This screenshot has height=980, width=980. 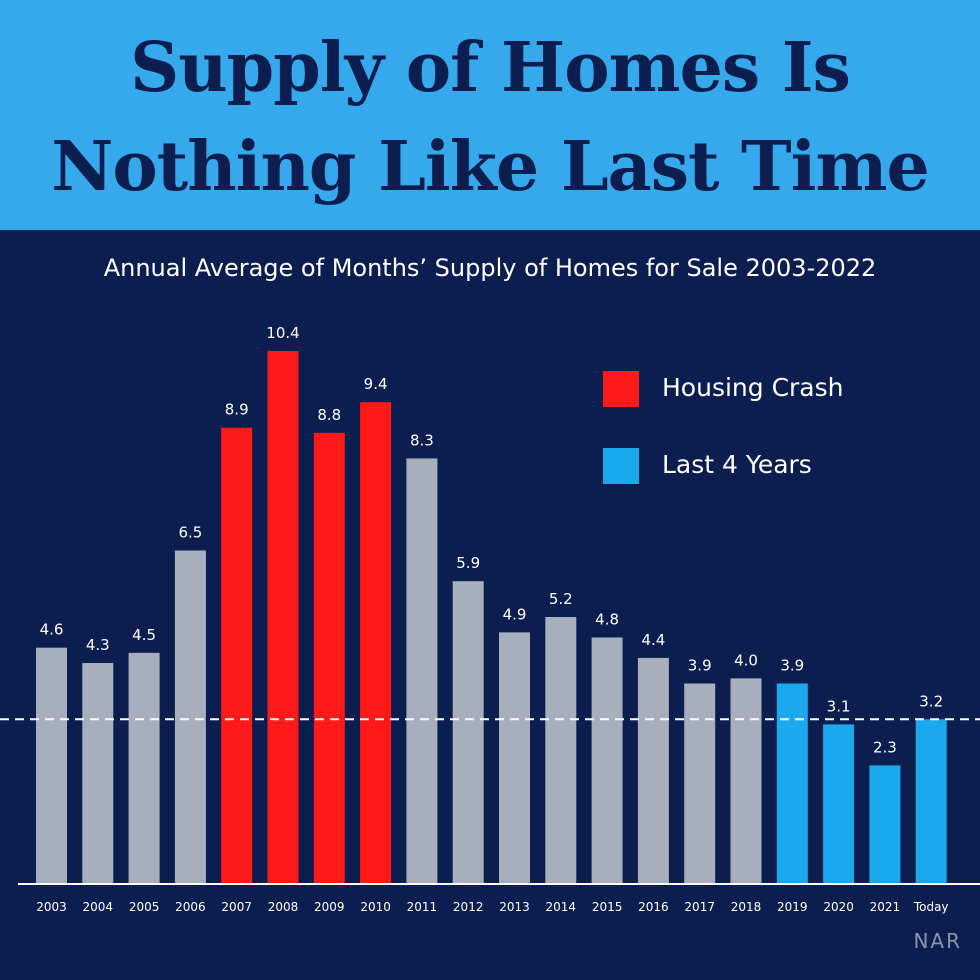 What do you see at coordinates (283, 617) in the screenshot?
I see `bar-2008` at bounding box center [283, 617].